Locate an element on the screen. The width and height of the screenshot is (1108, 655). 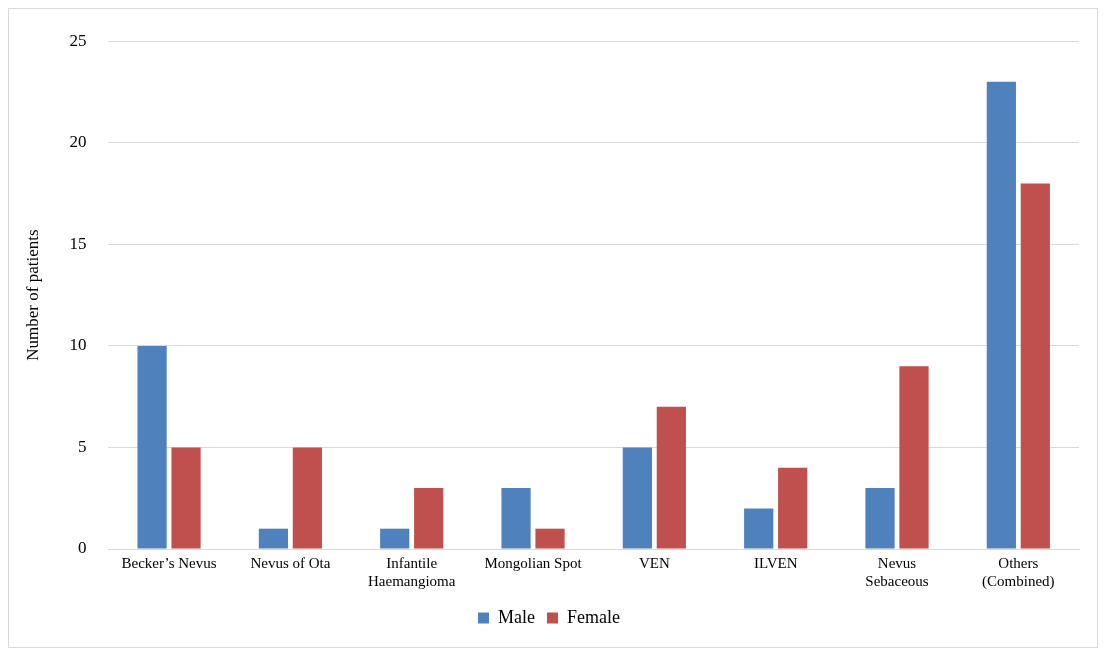
y-tick-label: 20 is located at coordinates (78, 142).